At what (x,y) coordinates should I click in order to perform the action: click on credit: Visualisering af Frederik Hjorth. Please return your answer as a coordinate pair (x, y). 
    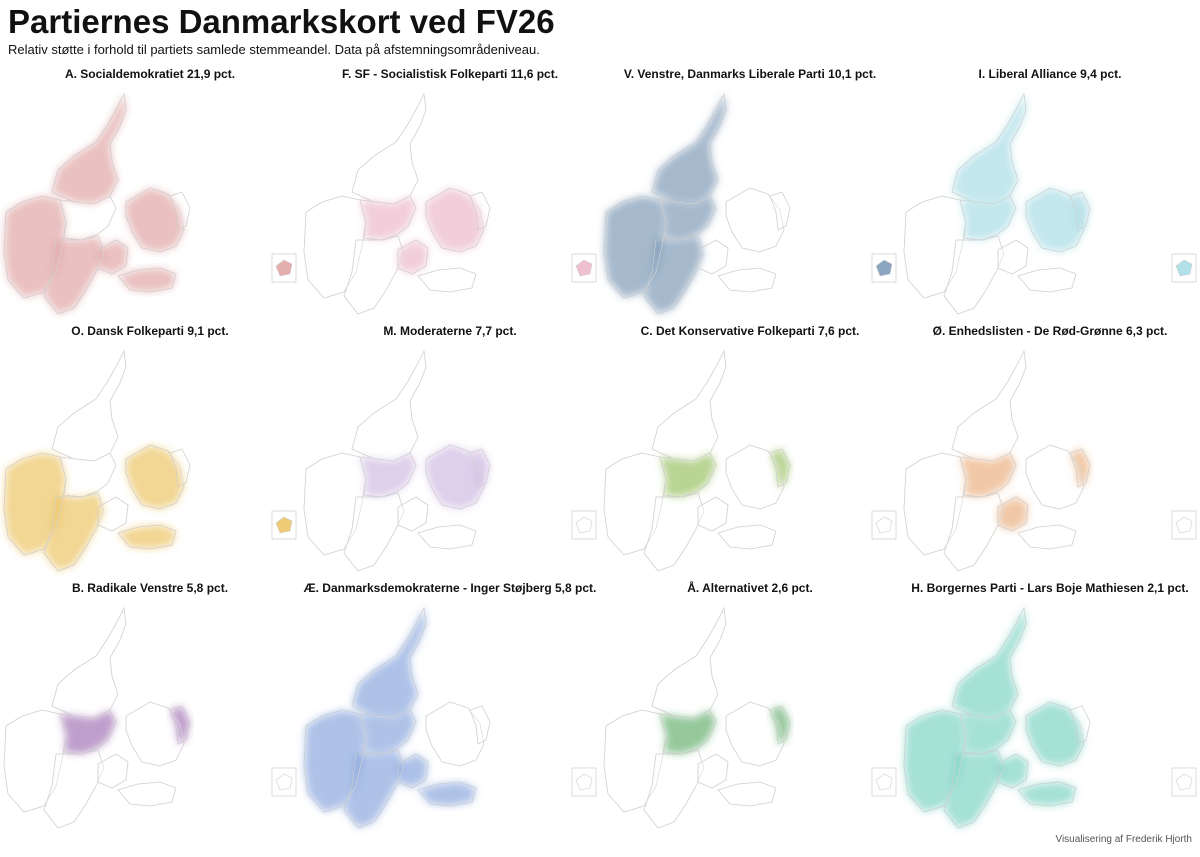
    Looking at the image, I should click on (1123, 839).